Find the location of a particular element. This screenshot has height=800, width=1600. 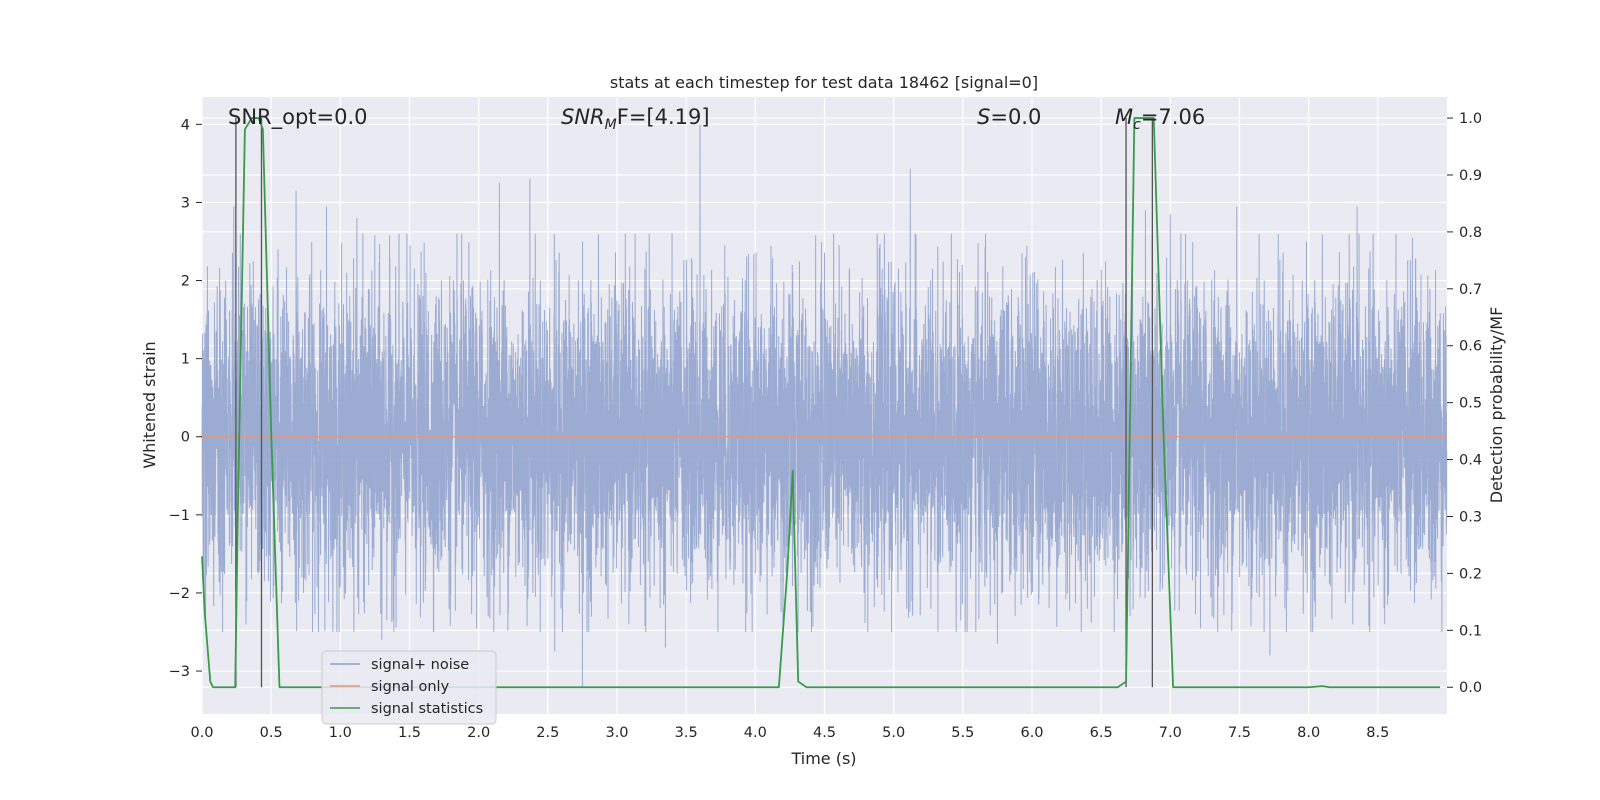

x-axis-label: Time (s) is located at coordinates (823, 758).